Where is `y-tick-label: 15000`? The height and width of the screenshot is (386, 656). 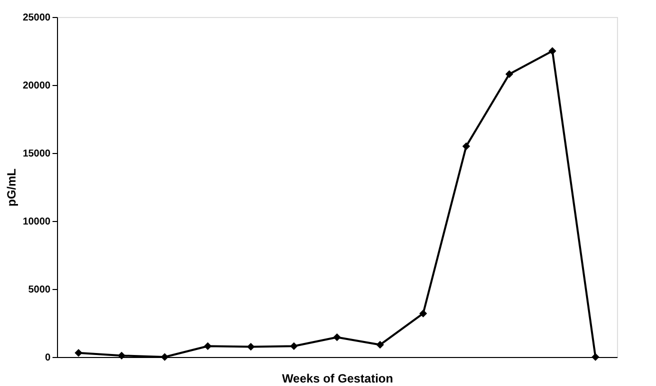
y-tick-label: 15000 is located at coordinates (36, 154).